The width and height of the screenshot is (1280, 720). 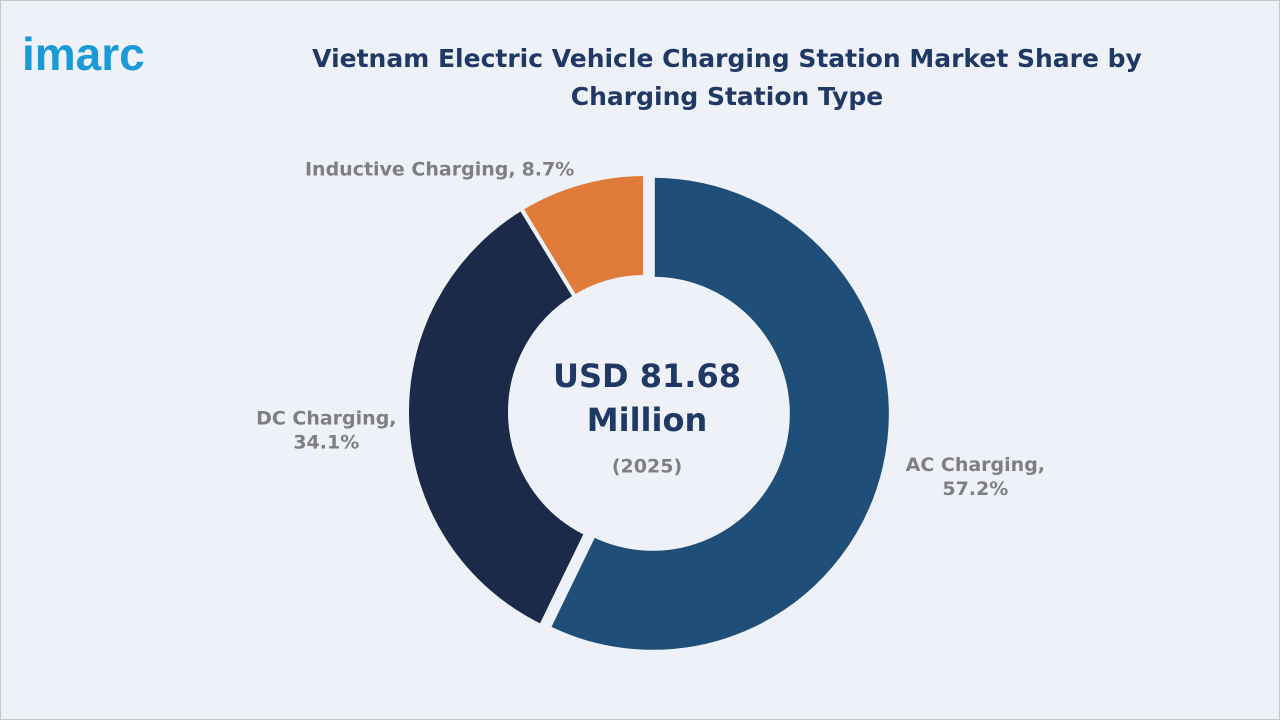 What do you see at coordinates (326, 430) in the screenshot?
I see `data-label: DC Charging, 34.1%` at bounding box center [326, 430].